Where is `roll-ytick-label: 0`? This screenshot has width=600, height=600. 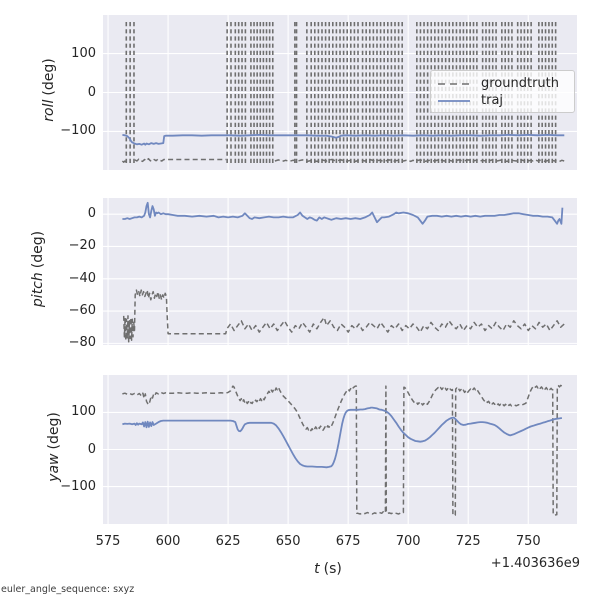 roll-ytick-label: 0 is located at coordinates (91, 92).